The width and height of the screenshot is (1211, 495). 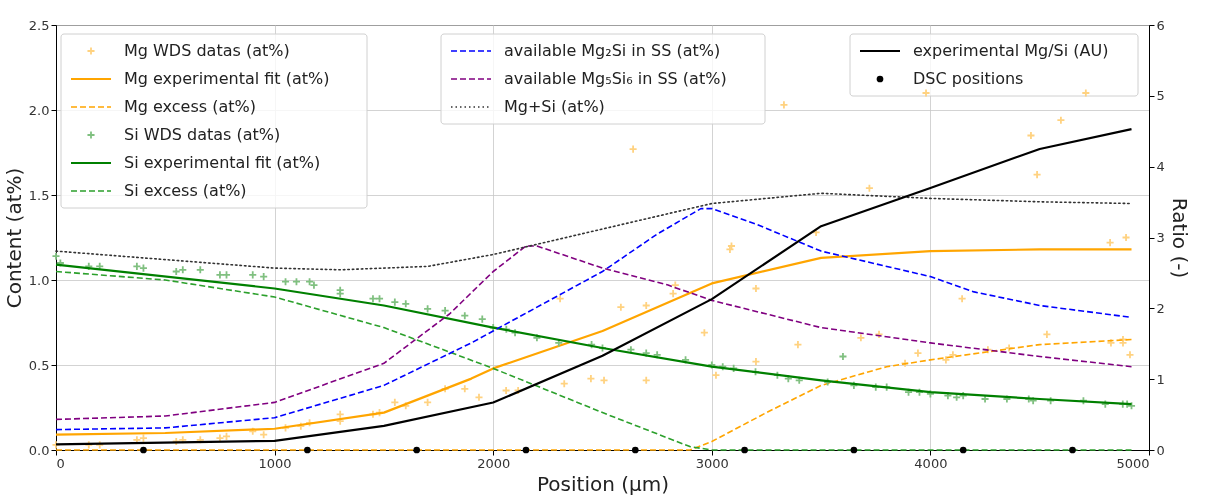 I want to click on x-tick-label: 4000, so click(x=931, y=463).